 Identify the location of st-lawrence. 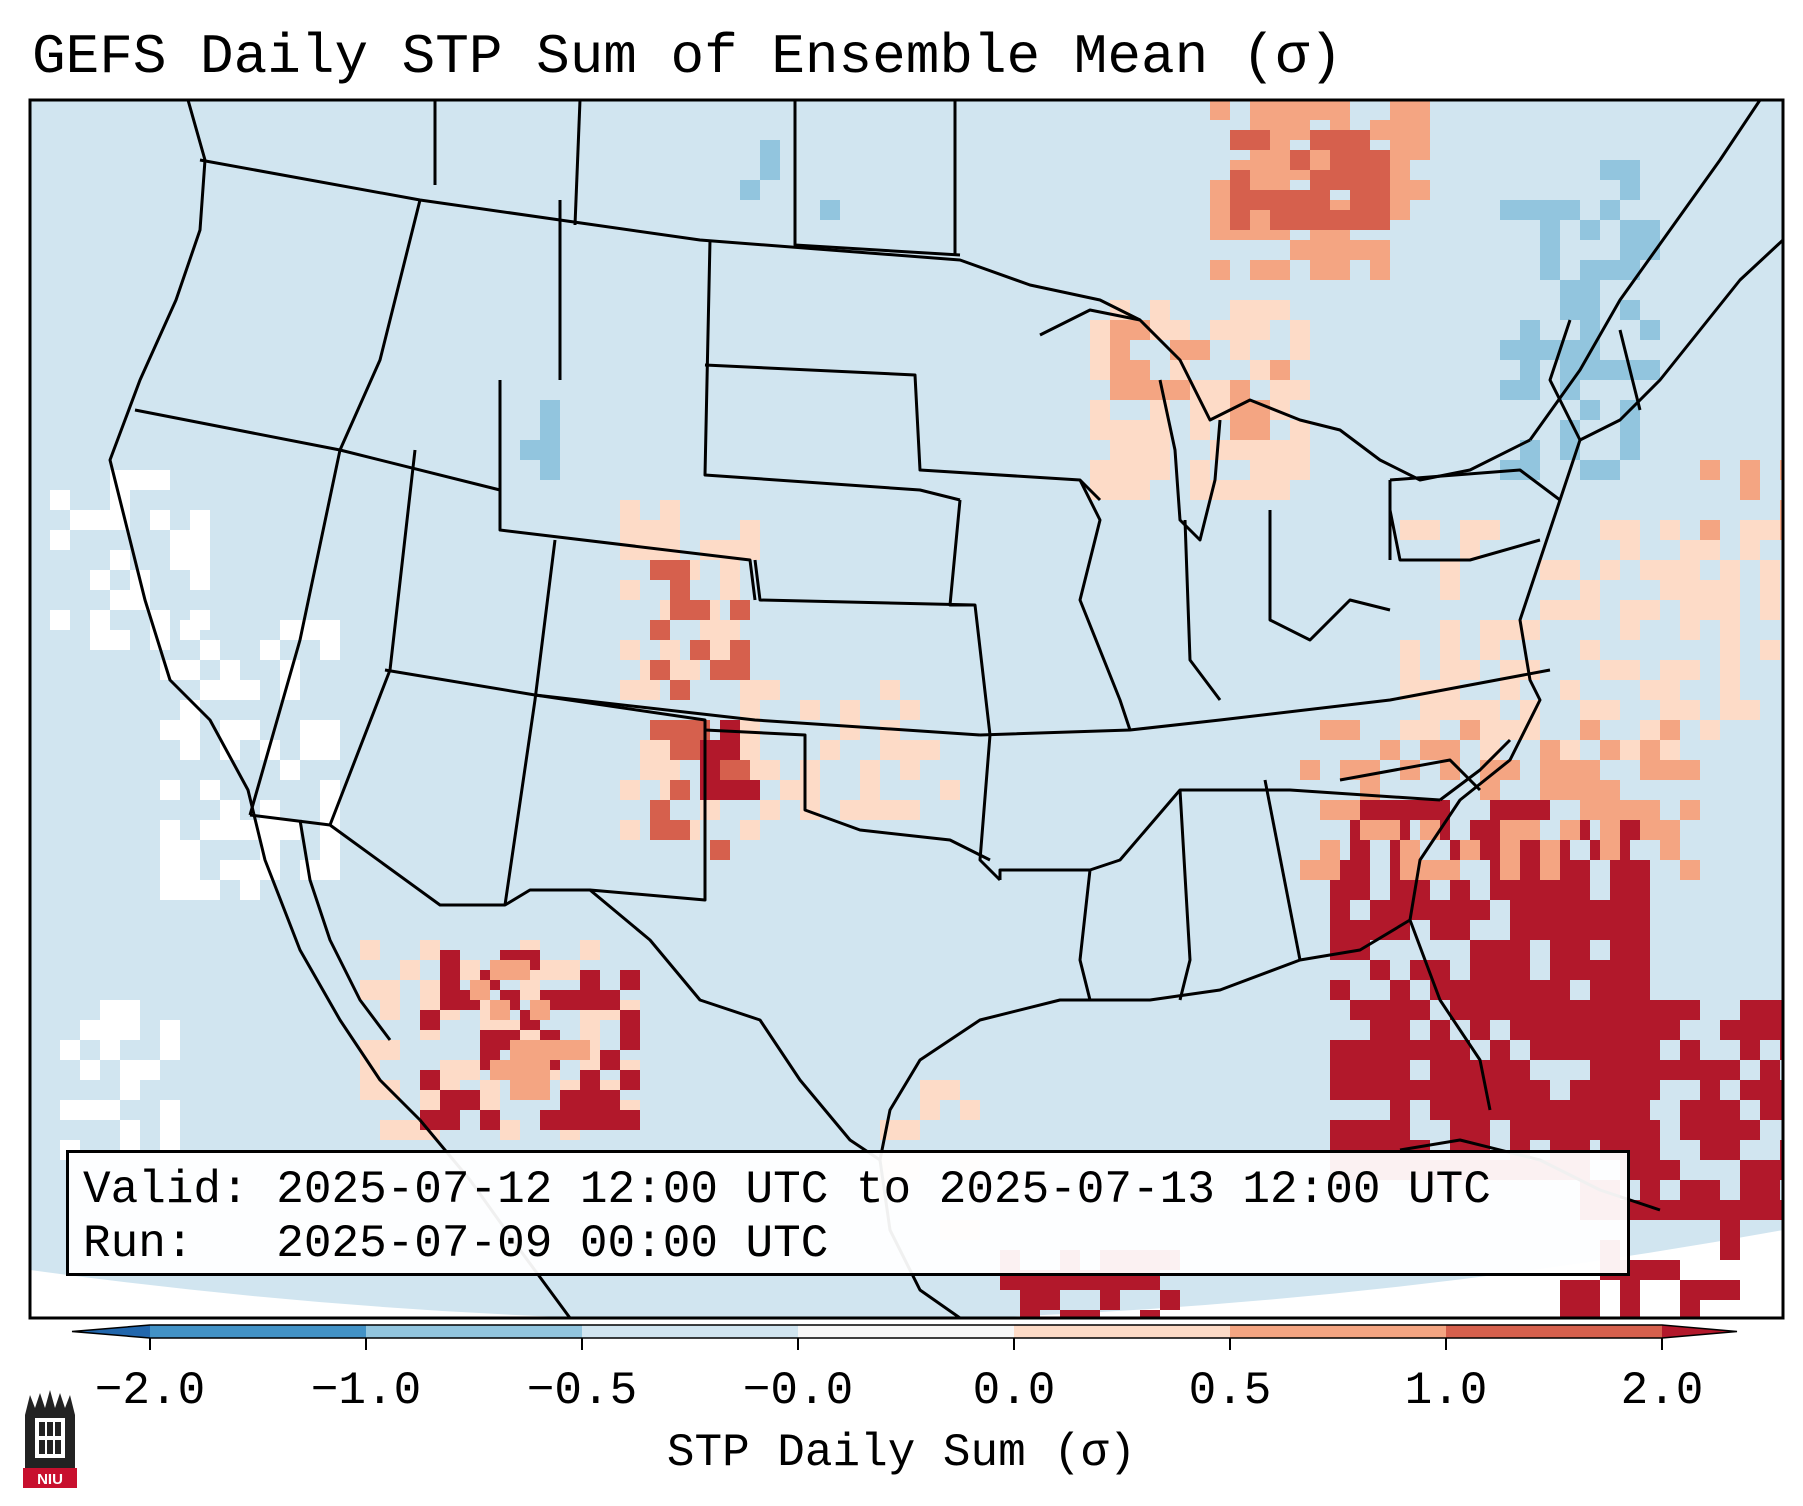
(1645, 270).